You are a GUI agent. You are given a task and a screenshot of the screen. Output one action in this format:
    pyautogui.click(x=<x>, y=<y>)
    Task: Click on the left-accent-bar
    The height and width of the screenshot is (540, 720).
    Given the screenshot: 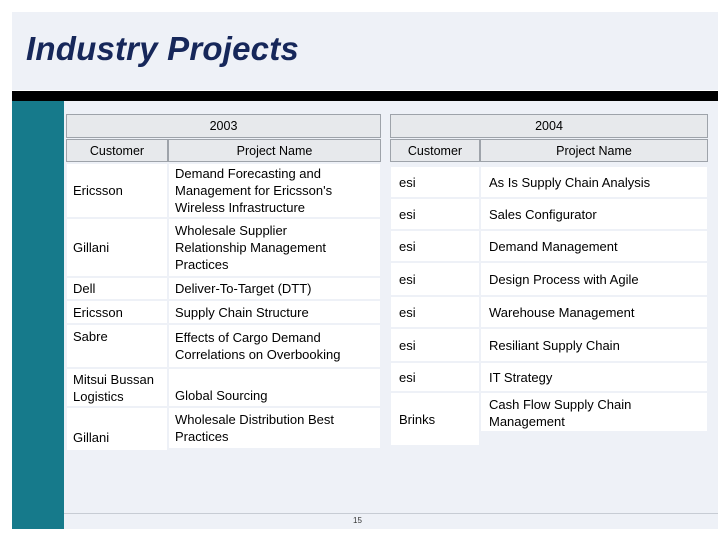 What is the action you would take?
    pyautogui.click(x=38, y=315)
    